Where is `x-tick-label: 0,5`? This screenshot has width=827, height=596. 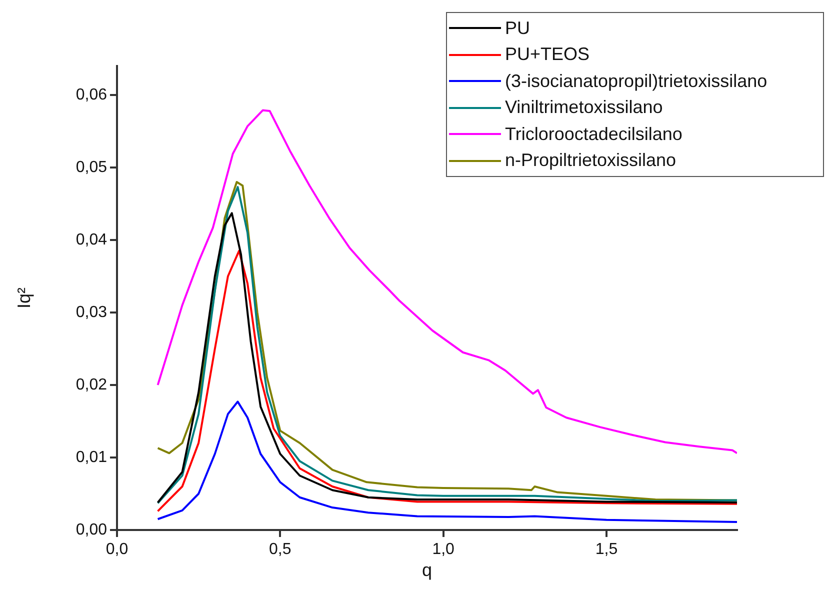 x-tick-label: 0,5 is located at coordinates (280, 549).